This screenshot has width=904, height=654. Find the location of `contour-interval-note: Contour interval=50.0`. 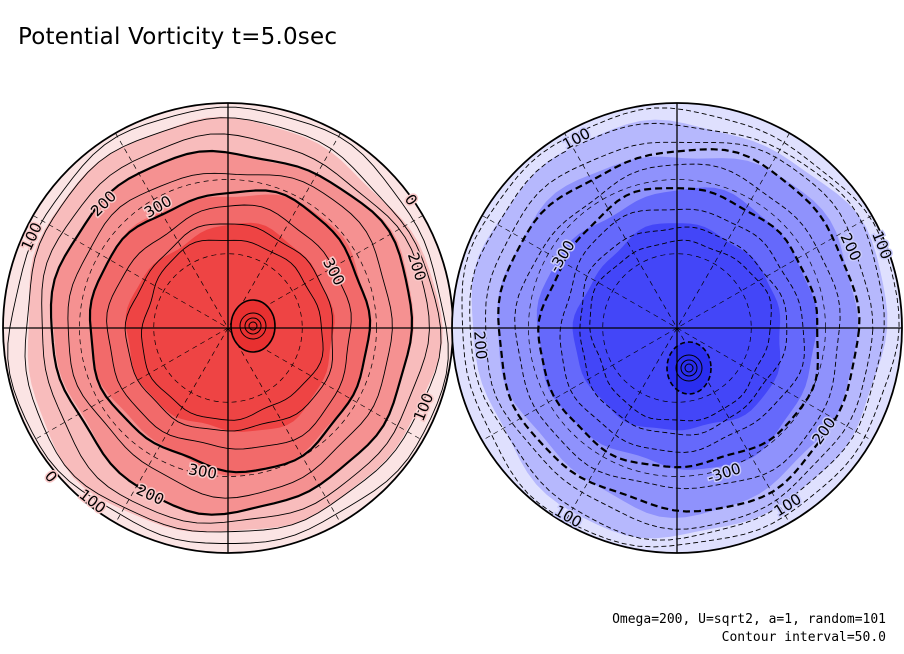

contour-interval-note: Contour interval=50.0 is located at coordinates (803, 637).